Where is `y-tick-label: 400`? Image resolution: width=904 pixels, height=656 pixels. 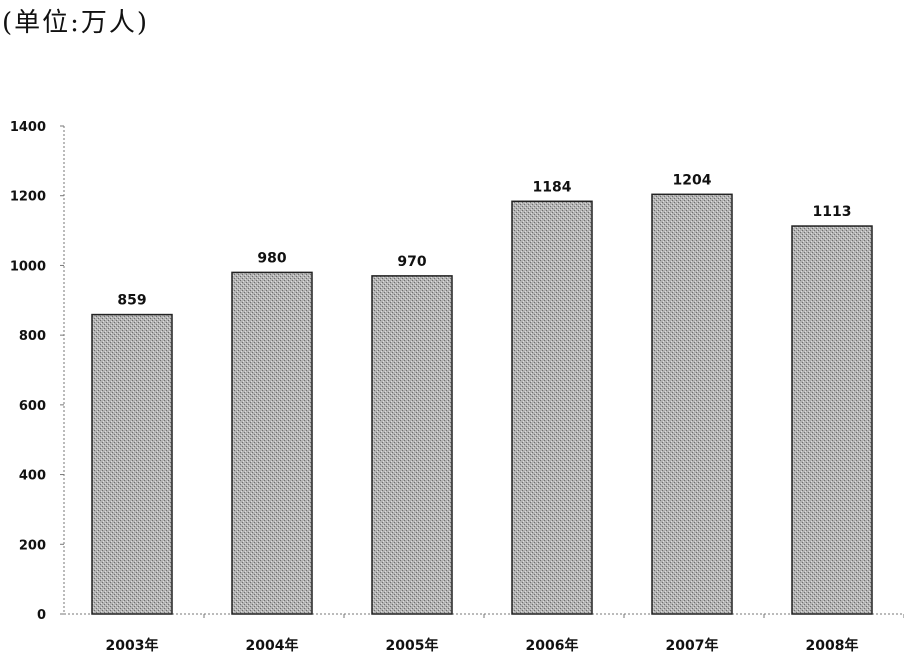
y-tick-label: 400 is located at coordinates (32, 476).